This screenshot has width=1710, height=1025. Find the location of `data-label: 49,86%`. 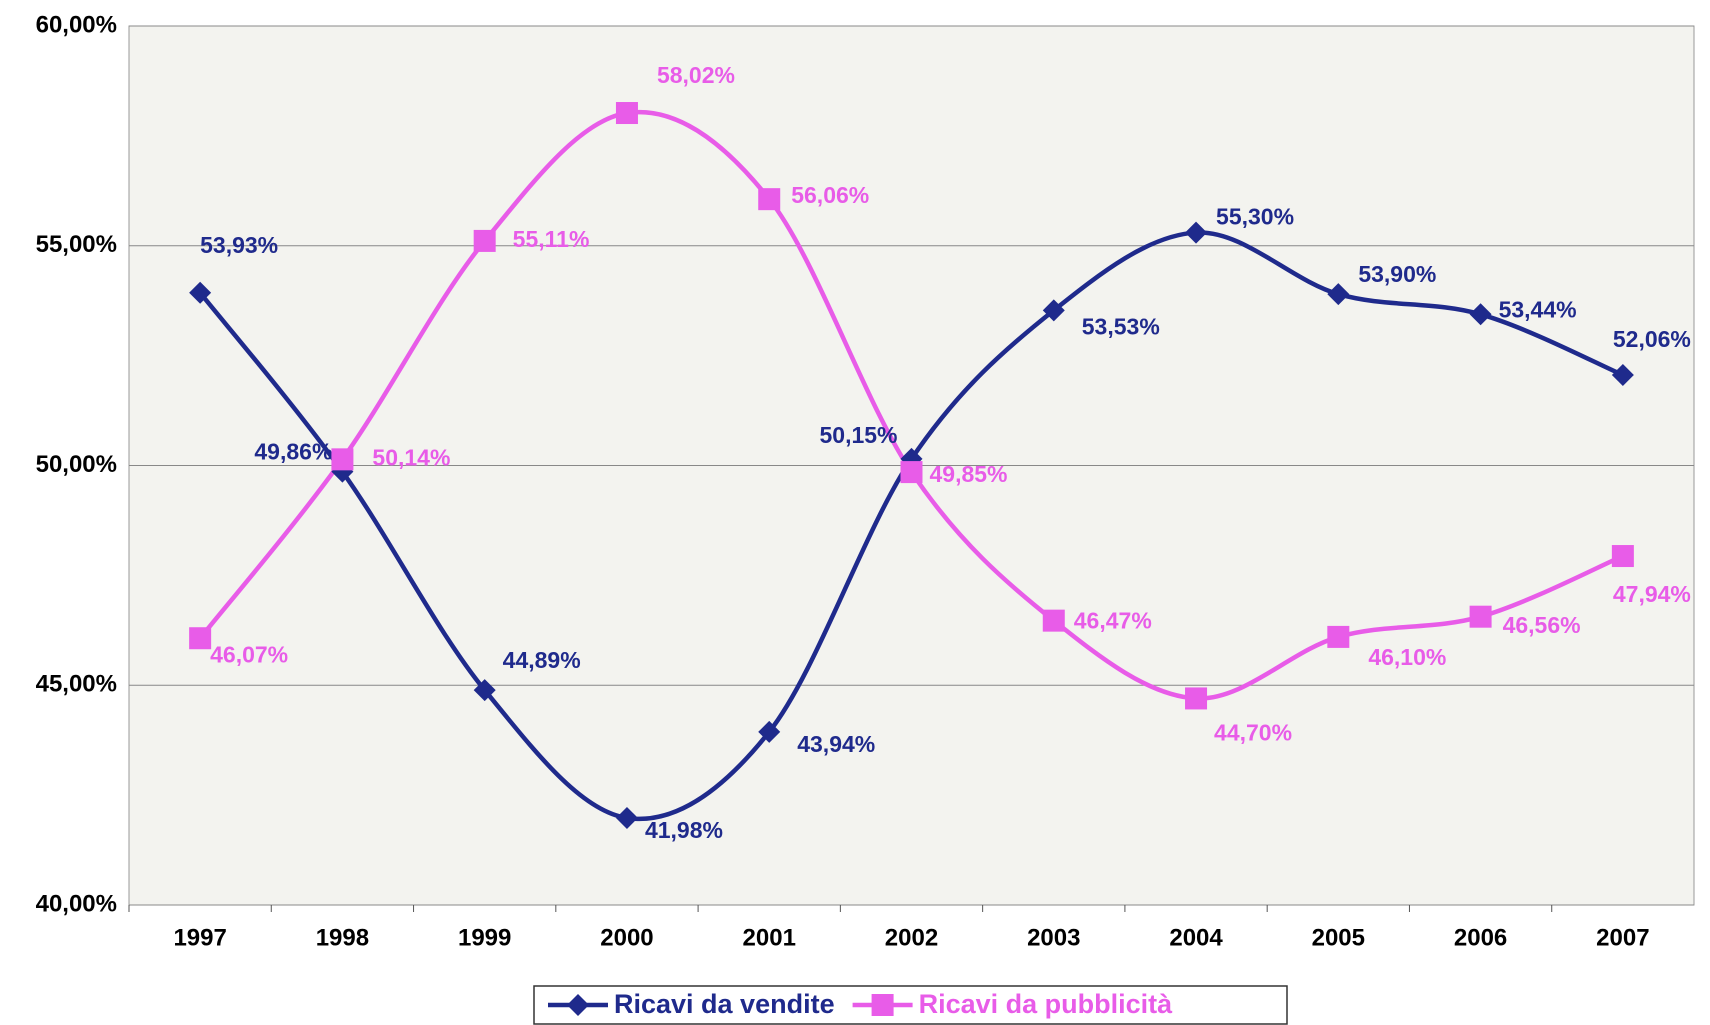

data-label: 49,86% is located at coordinates (293, 452).